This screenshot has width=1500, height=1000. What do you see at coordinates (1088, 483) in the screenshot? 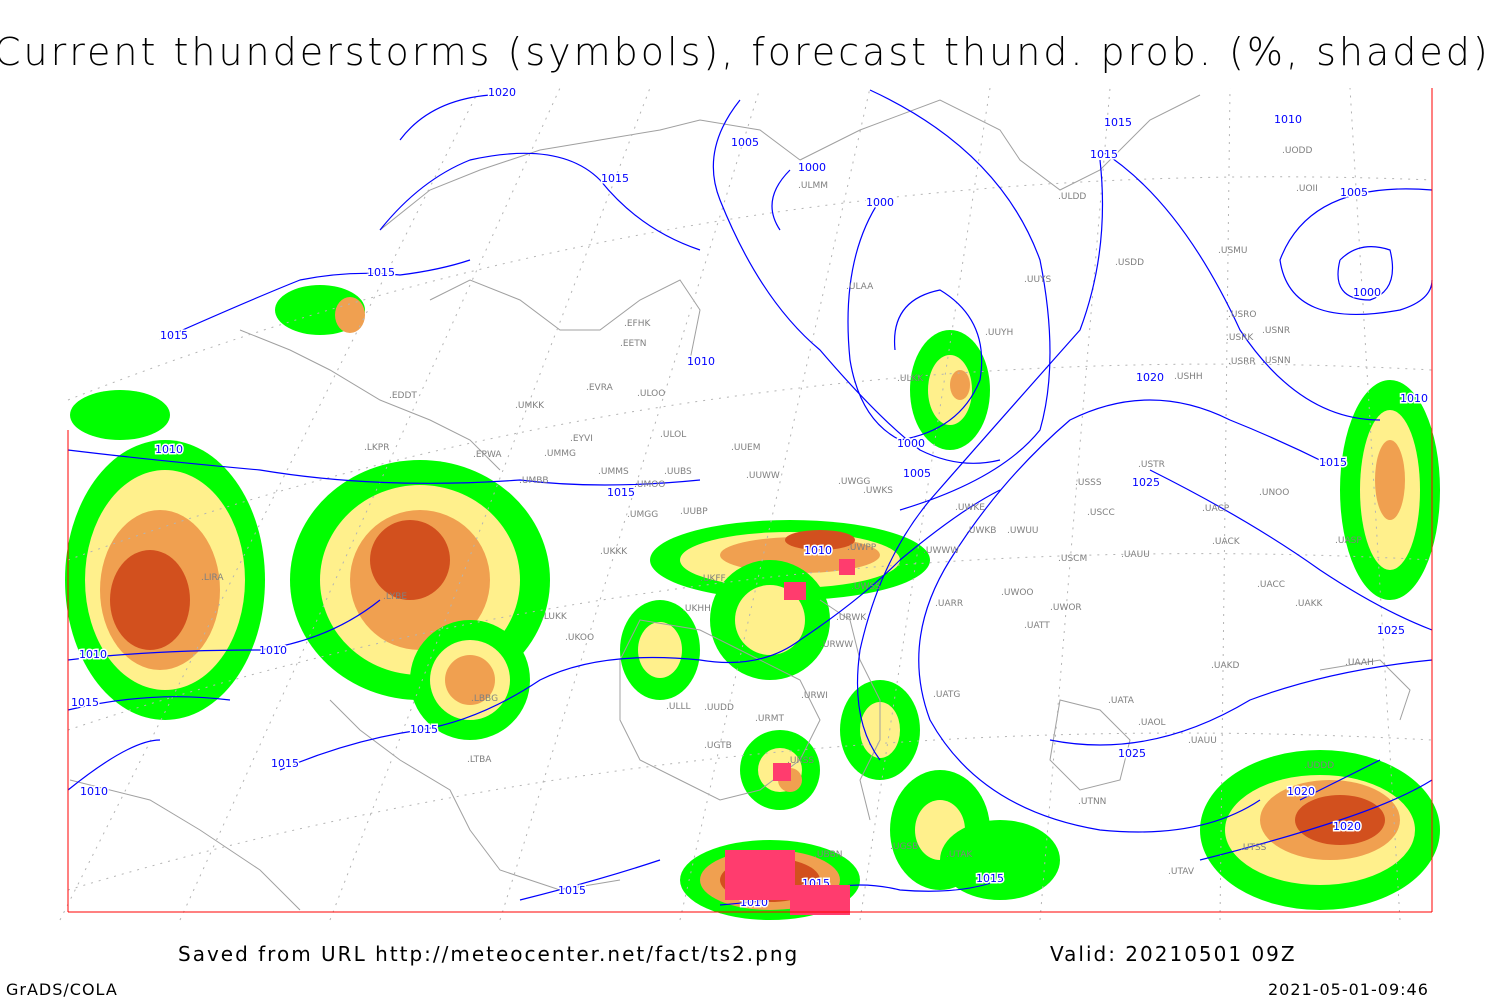
I see `station-label: .USSS` at bounding box center [1088, 483].